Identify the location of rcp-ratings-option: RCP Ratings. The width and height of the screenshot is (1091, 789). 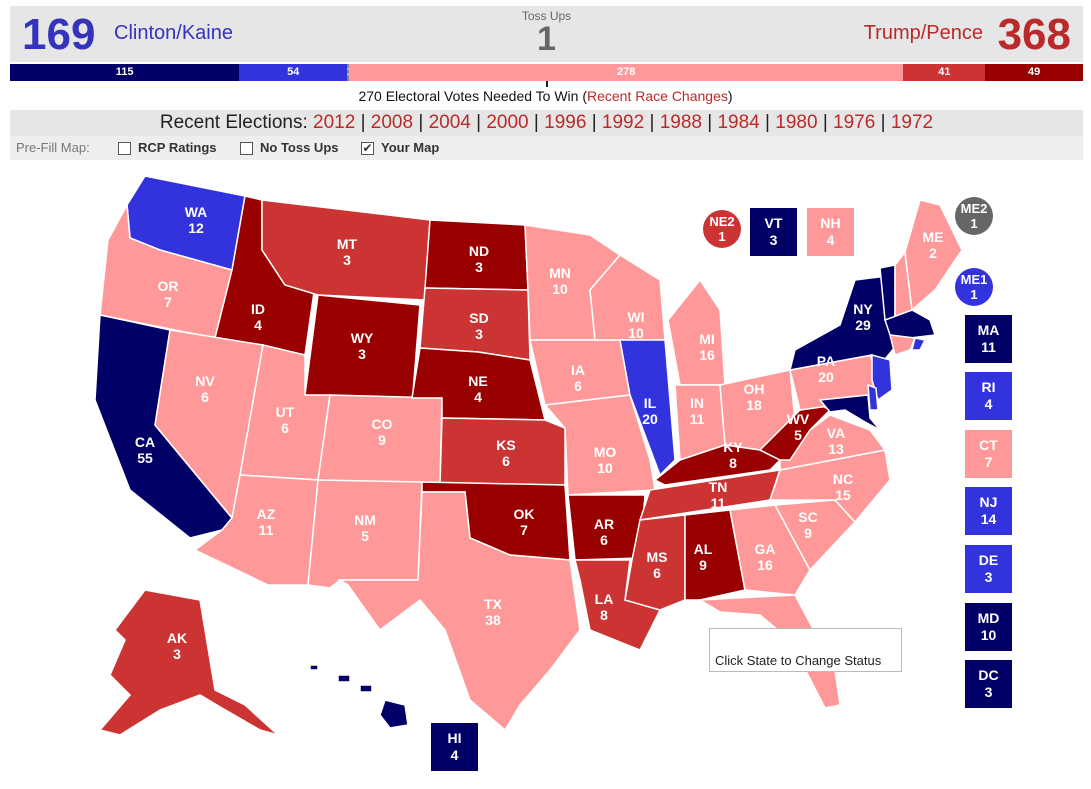
(167, 148).